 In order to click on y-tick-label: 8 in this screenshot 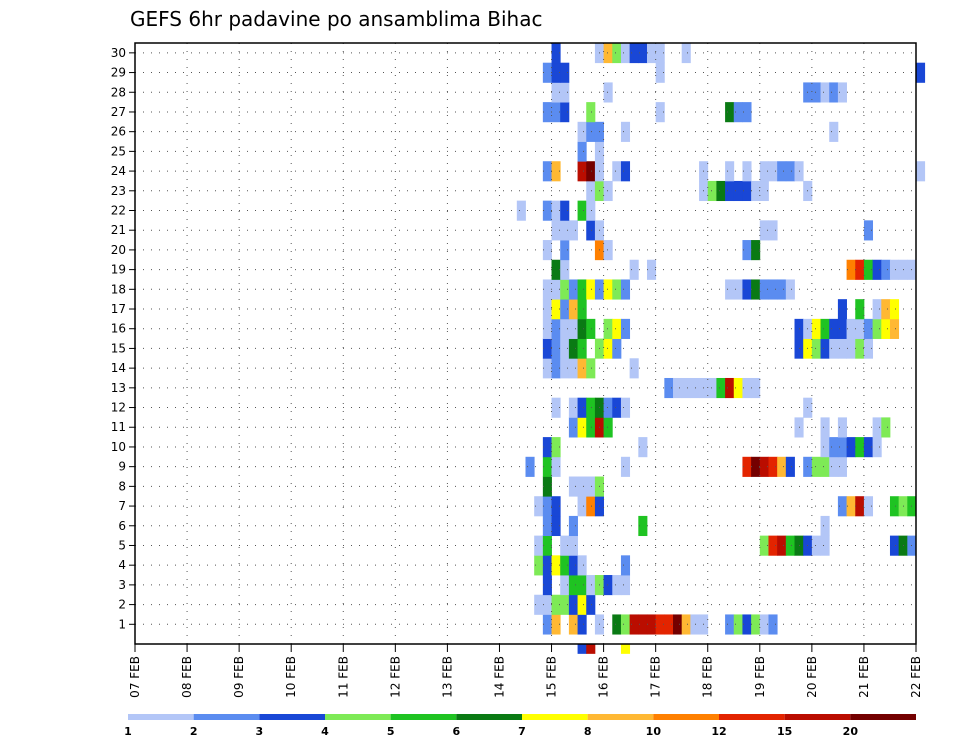, I will do `click(122, 486)`.